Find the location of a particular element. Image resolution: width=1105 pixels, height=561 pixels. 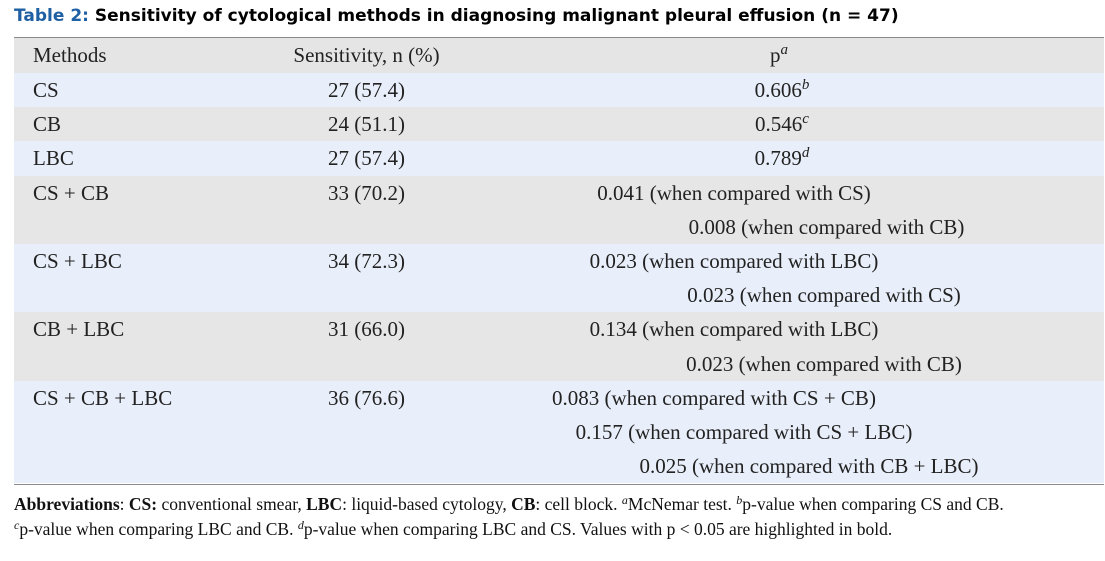

header-row: Methods Sensitivity, n (%) pa is located at coordinates (559, 55).